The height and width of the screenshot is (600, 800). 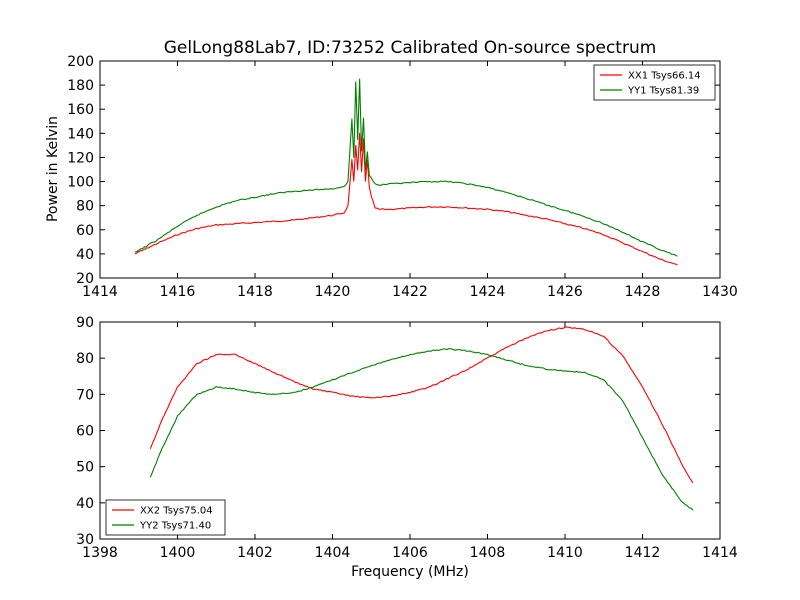 I want to click on y-tick-label-1-6: 90, so click(x=85, y=323).